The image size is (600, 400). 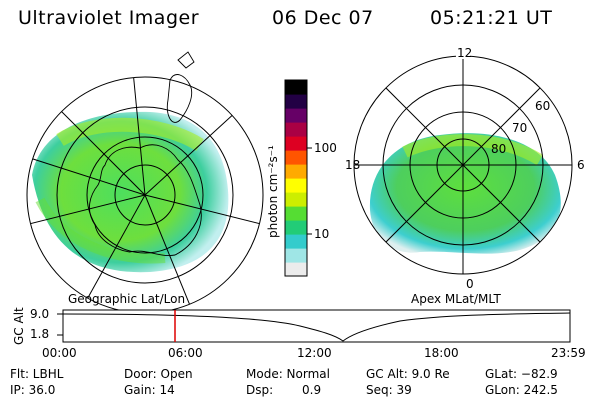 I want to click on status-flt: Flt: LBHL, so click(x=37, y=374).